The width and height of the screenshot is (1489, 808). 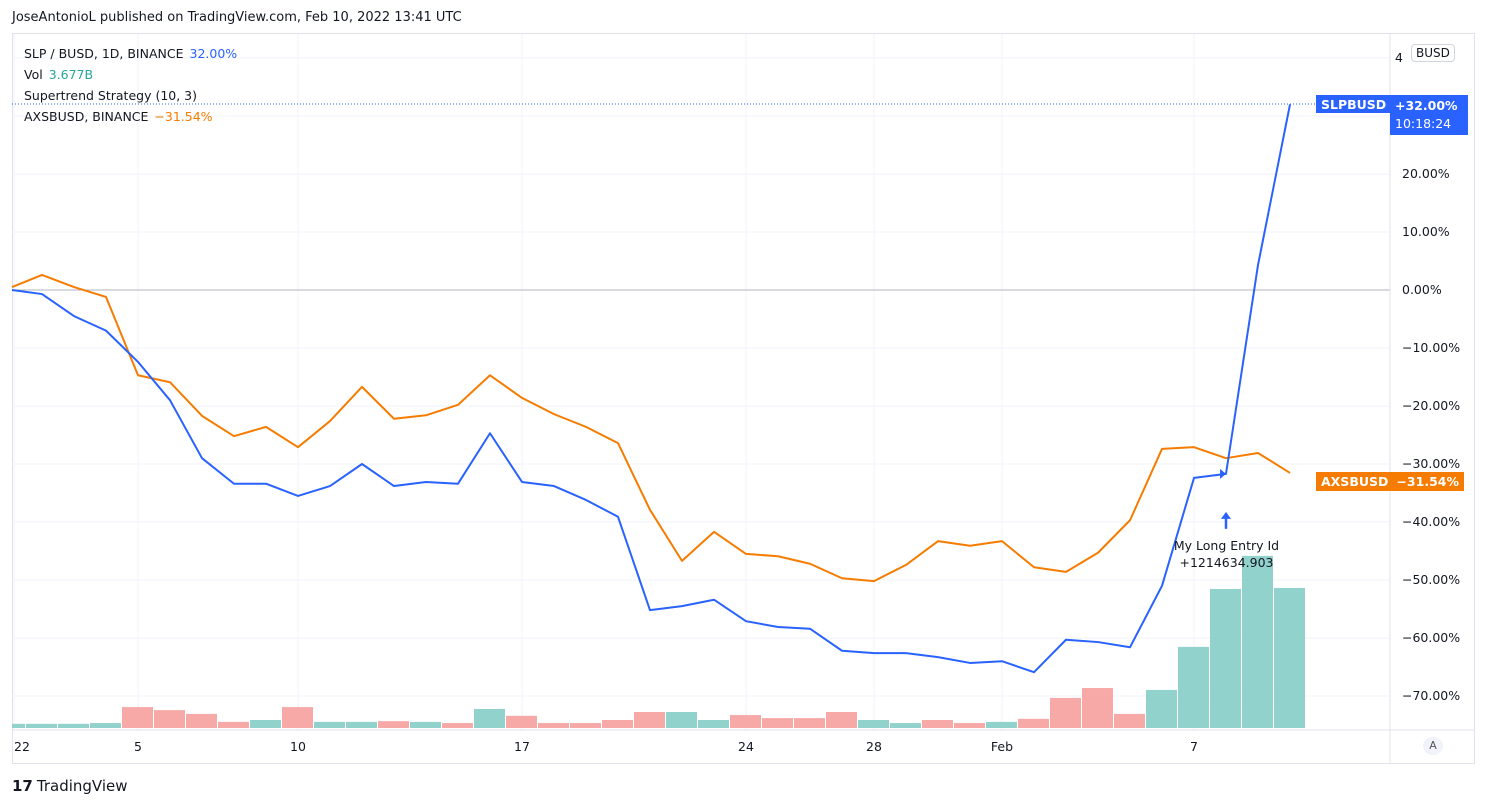 I want to click on y-tick-label: −50.00%, so click(x=1431, y=579).